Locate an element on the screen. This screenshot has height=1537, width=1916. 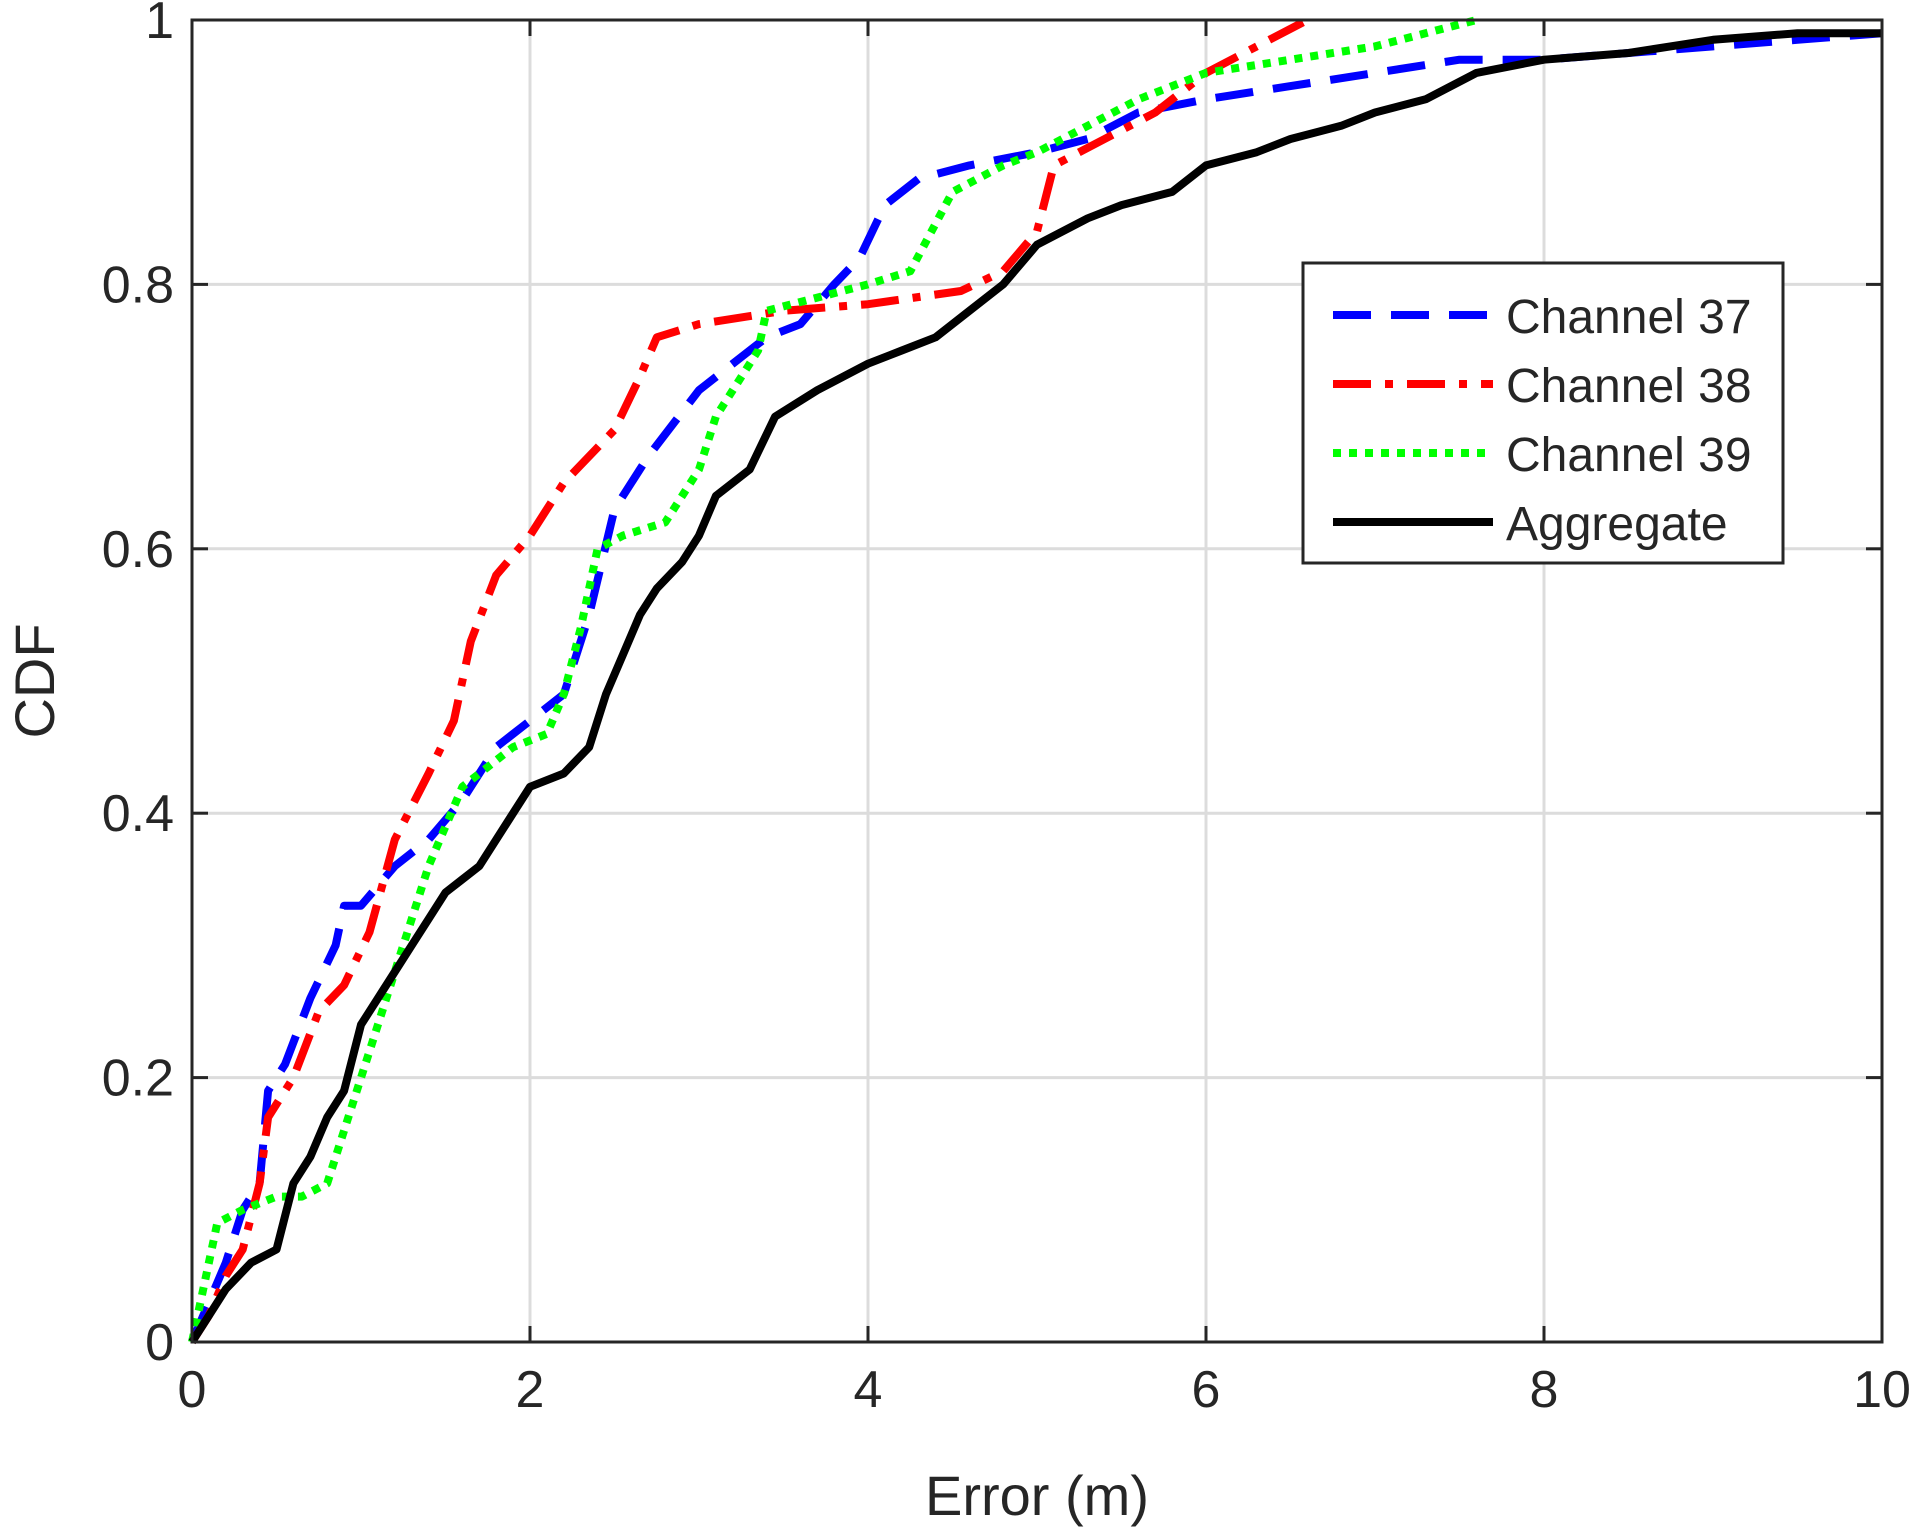
legend: Channel 37 Channel 38 Channel 39 Aggregate is located at coordinates (1543, 413).